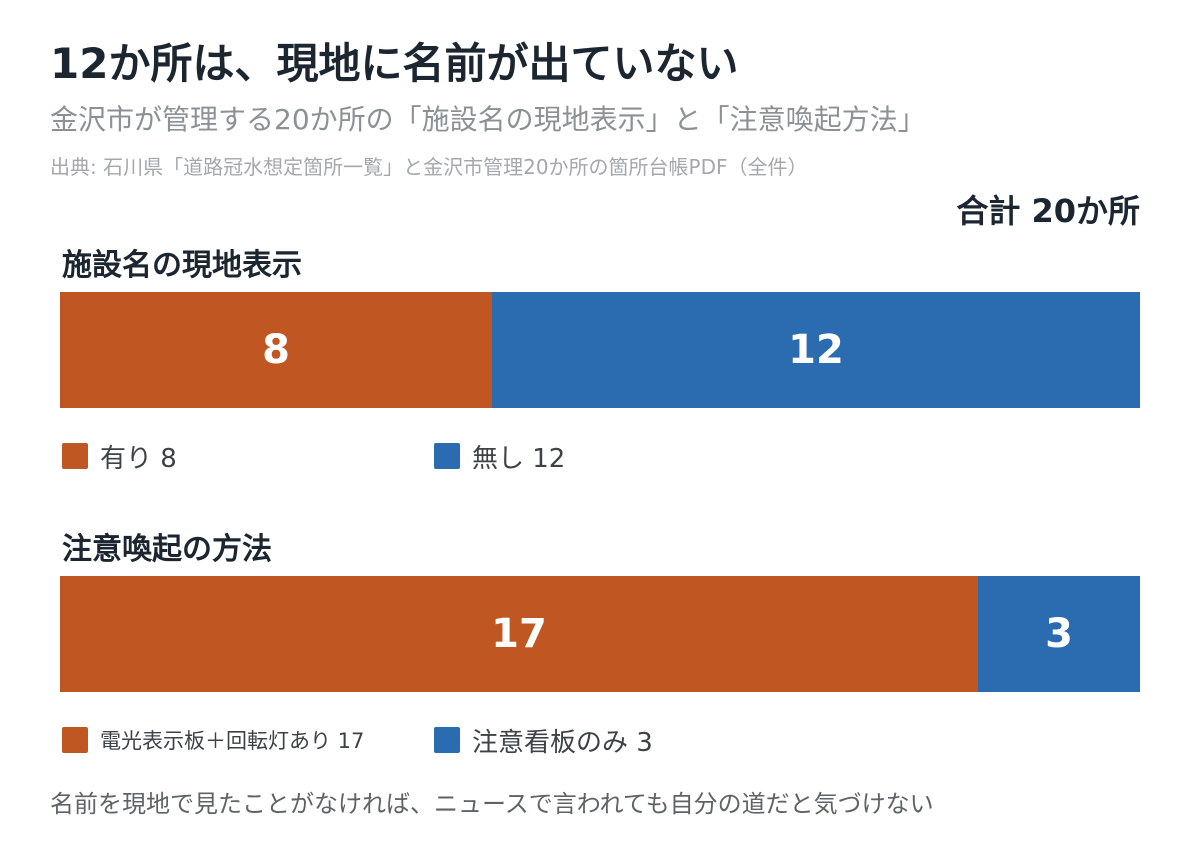 Image resolution: width=1200 pixels, height=848 pixels. I want to click on chart-title: 12か所は、現地に名前が出ていない, so click(394, 63).